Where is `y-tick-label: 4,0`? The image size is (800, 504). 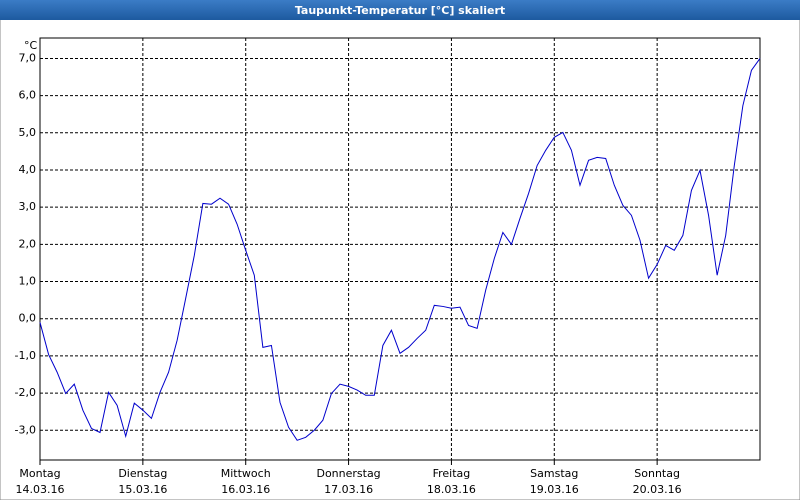
y-tick-label: 4,0 is located at coordinates (28, 169).